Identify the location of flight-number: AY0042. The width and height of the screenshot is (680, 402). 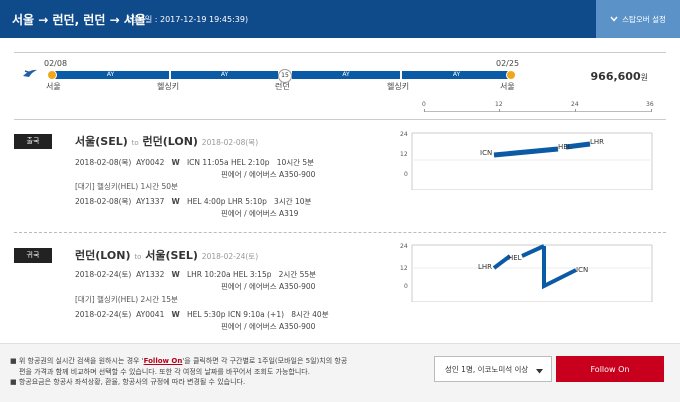
(150, 162).